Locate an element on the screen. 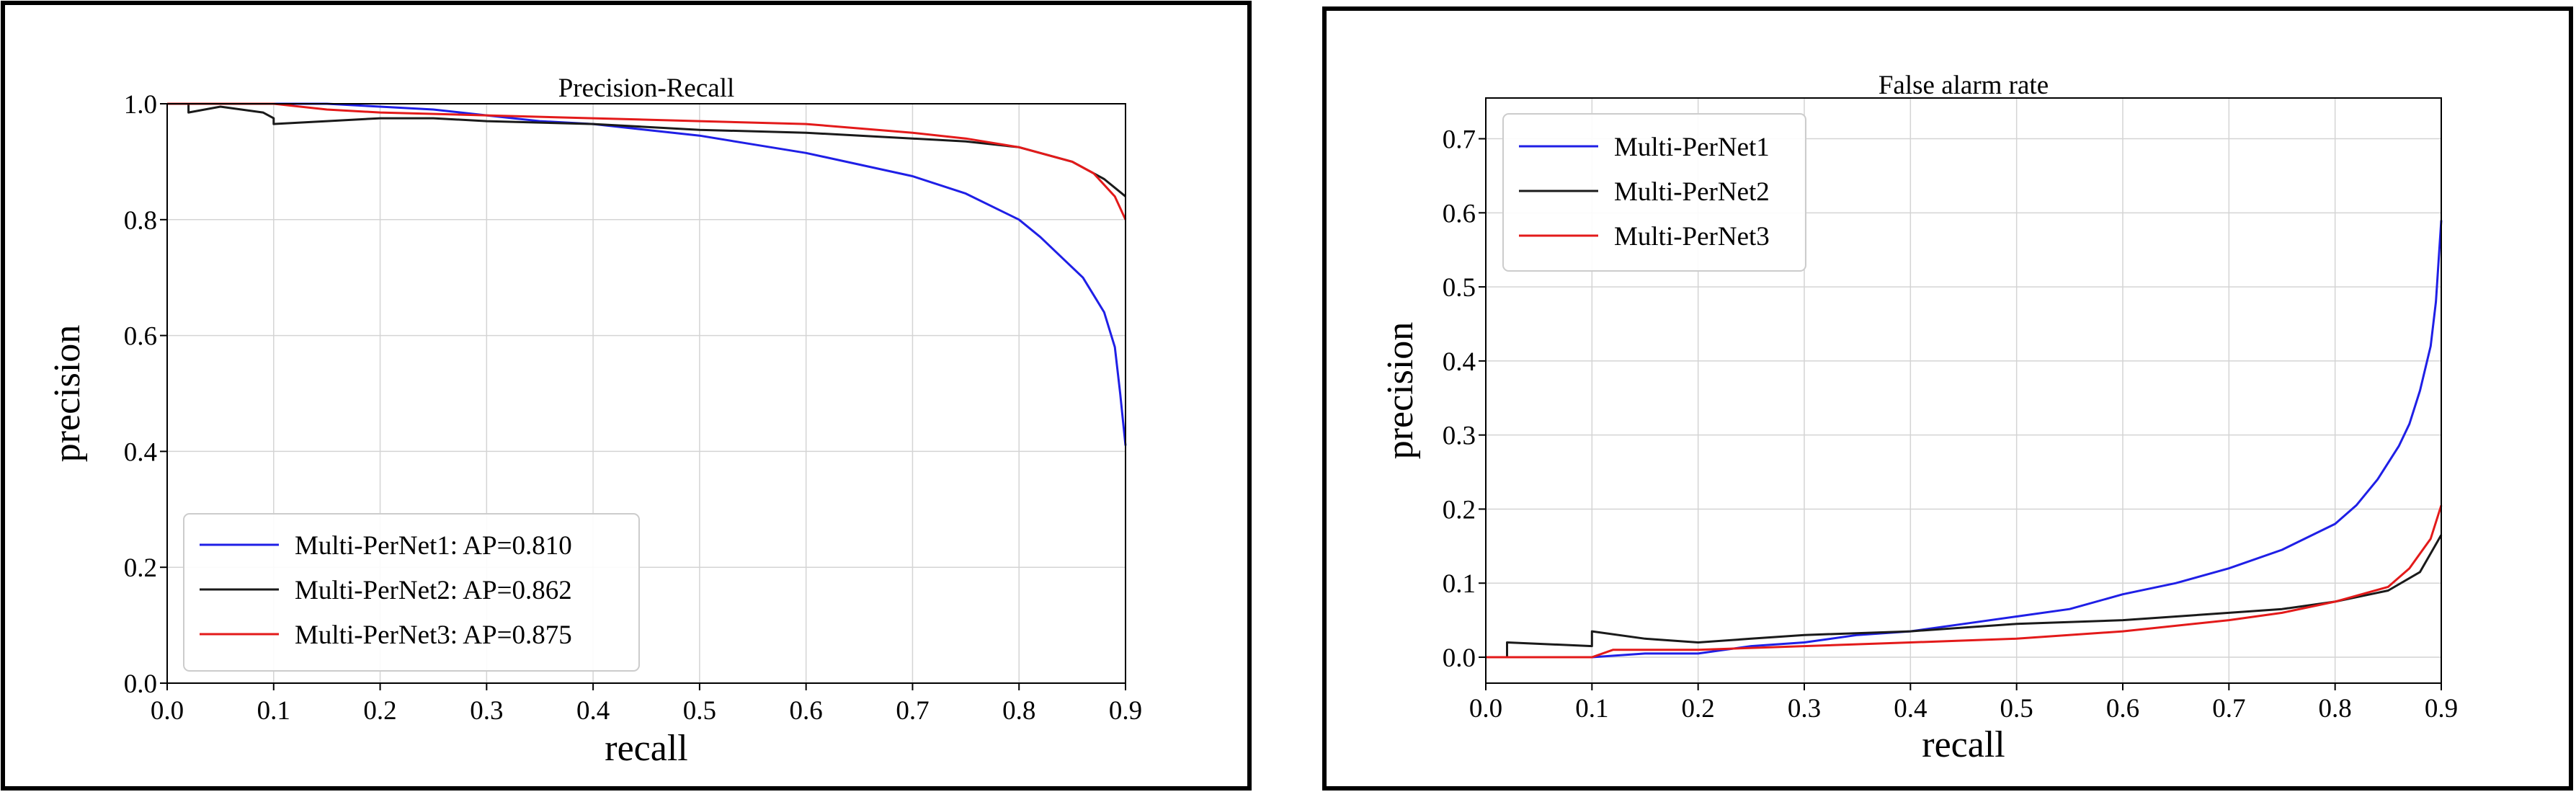 Image resolution: width=2576 pixels, height=797 pixels. y-tick-label: 0.8 is located at coordinates (140, 221).